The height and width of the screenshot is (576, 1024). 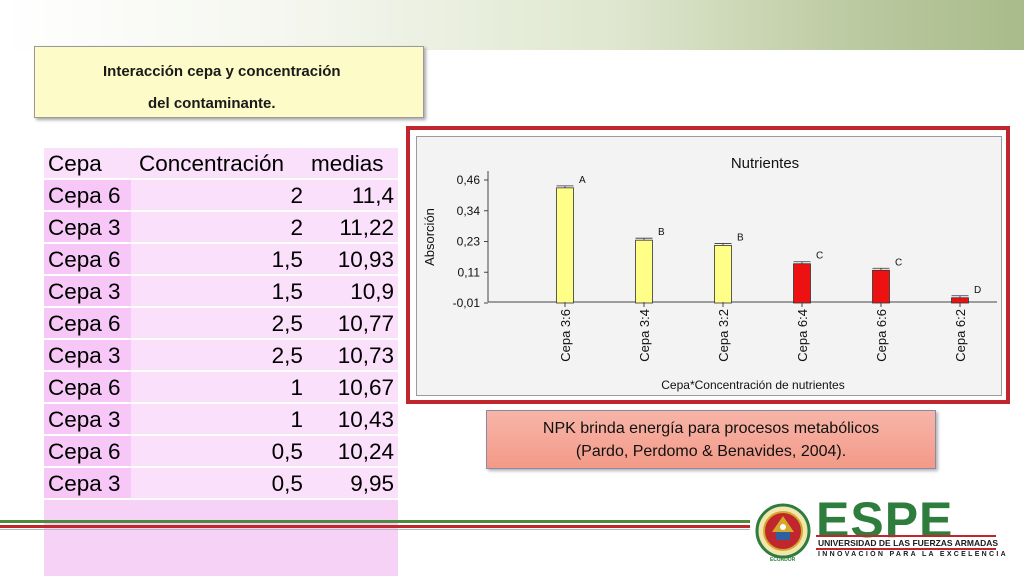 What do you see at coordinates (582, 180) in the screenshot?
I see `significance-letter: A` at bounding box center [582, 180].